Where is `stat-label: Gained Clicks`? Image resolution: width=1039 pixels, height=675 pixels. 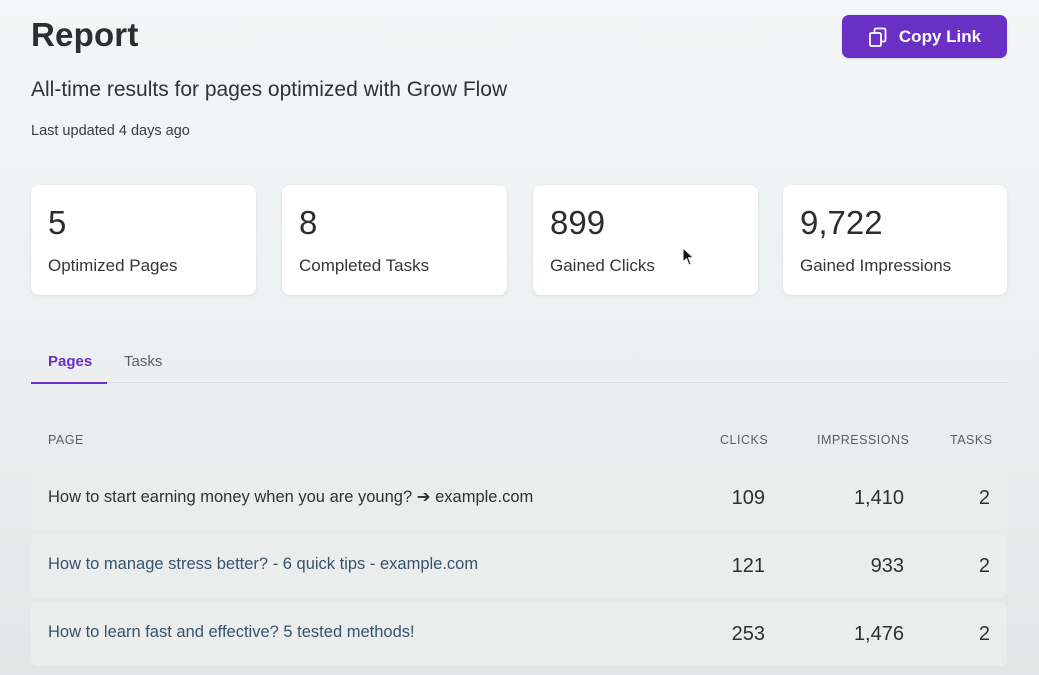
stat-label: Gained Clicks is located at coordinates (602, 265).